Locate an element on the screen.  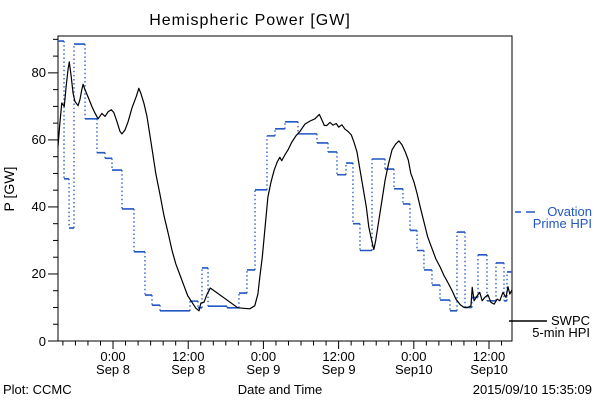
plot-credit: Plot: CCMC is located at coordinates (37, 389).